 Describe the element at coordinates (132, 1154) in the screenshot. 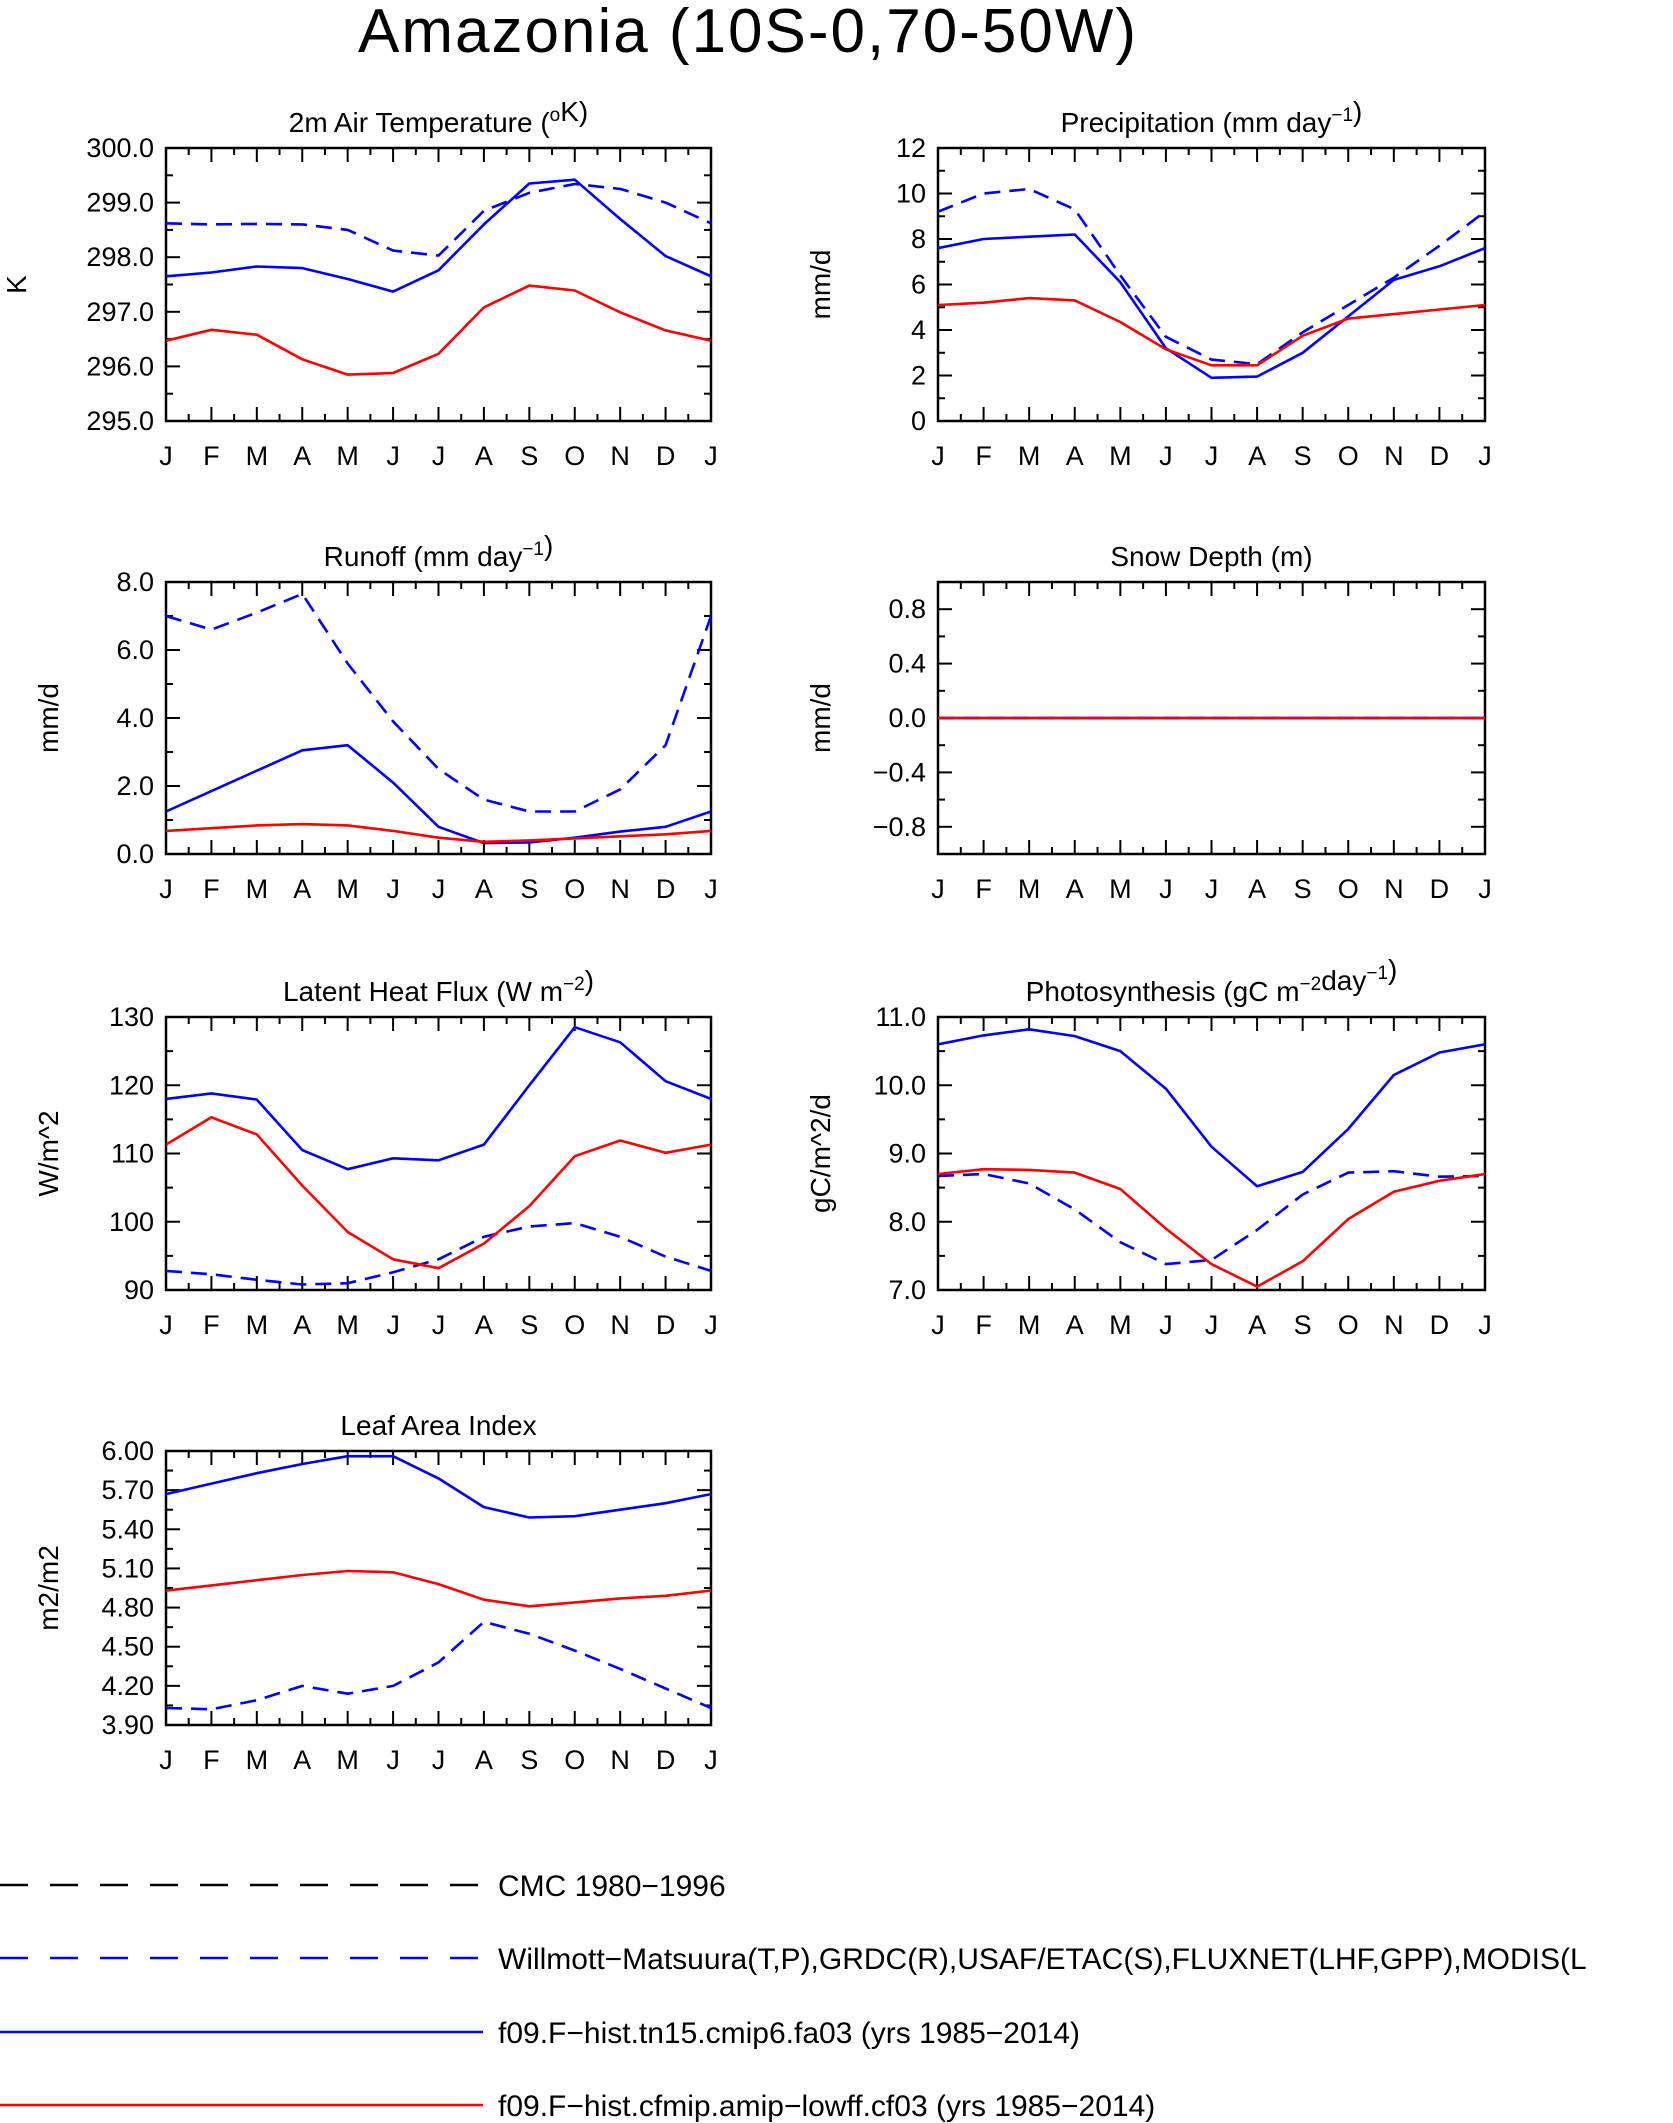

I see `y-tick-label: 110` at that location.